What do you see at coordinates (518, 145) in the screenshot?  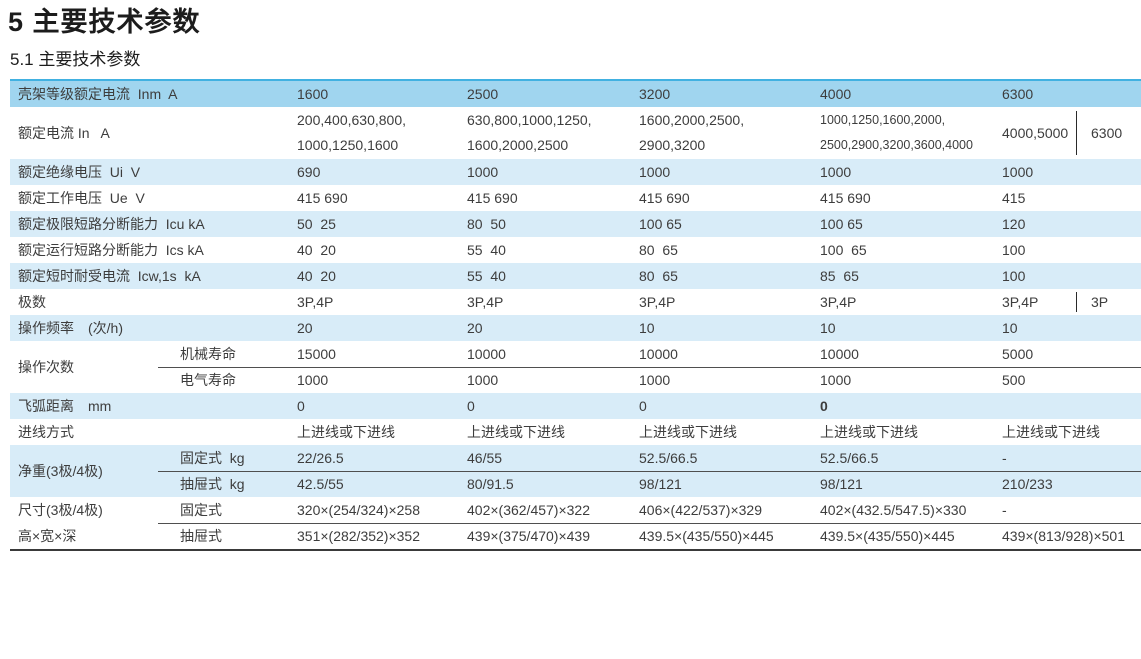 I see `value-line: 1600,2000,2500` at bounding box center [518, 145].